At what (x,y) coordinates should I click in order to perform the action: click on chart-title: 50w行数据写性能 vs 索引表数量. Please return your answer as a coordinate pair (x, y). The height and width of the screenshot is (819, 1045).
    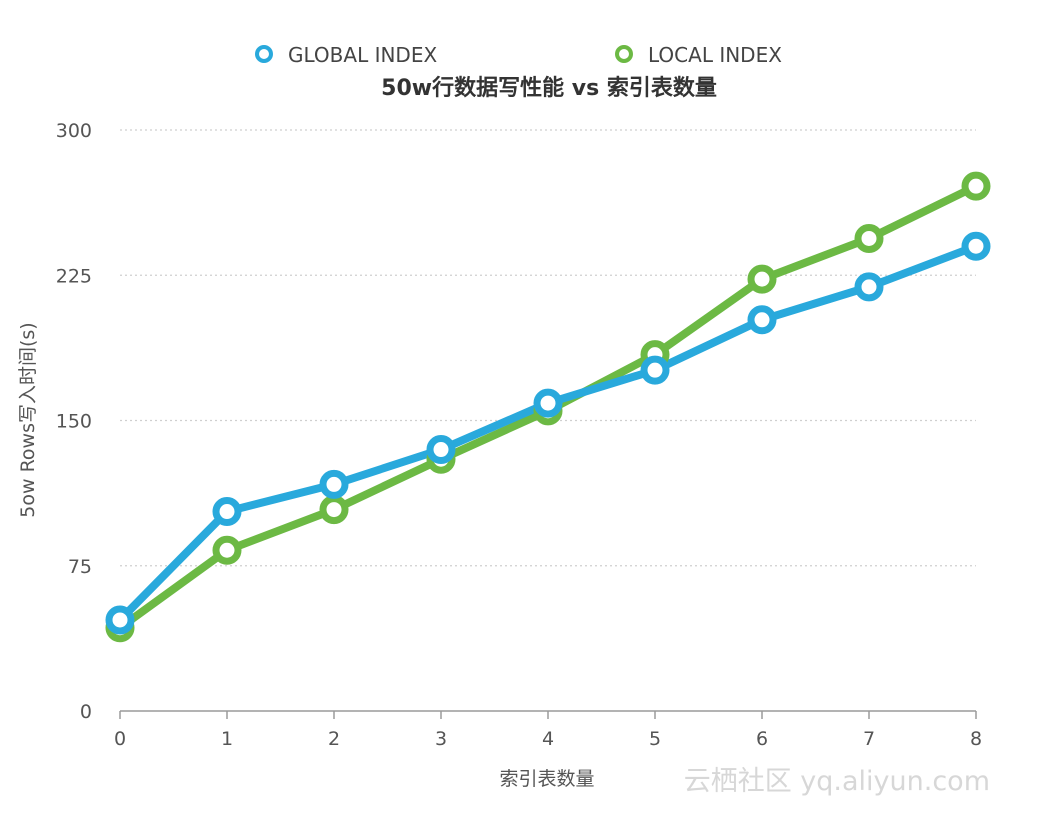
    Looking at the image, I should click on (549, 88).